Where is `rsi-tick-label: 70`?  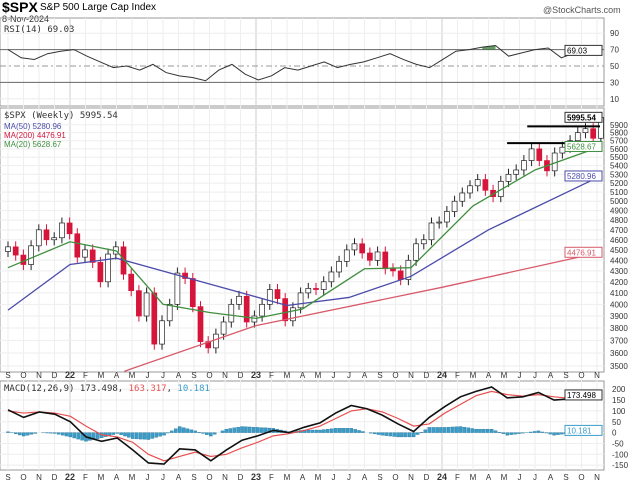 rsi-tick-label: 70 is located at coordinates (614, 50).